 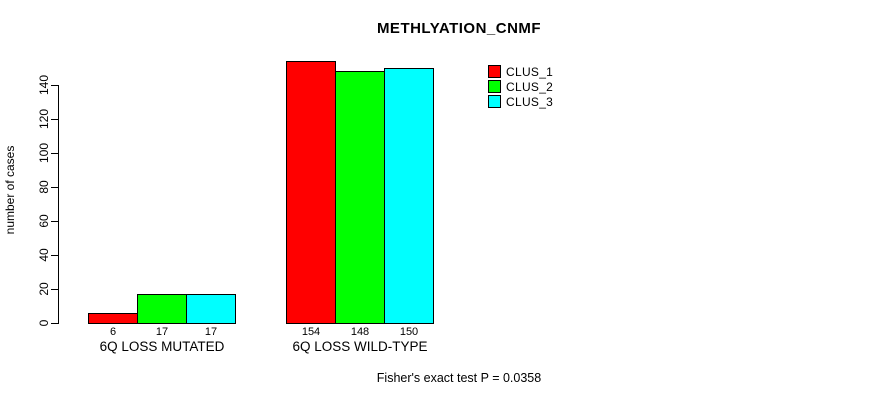 What do you see at coordinates (44, 153) in the screenshot?
I see `y-axis-tick-label: 100` at bounding box center [44, 153].